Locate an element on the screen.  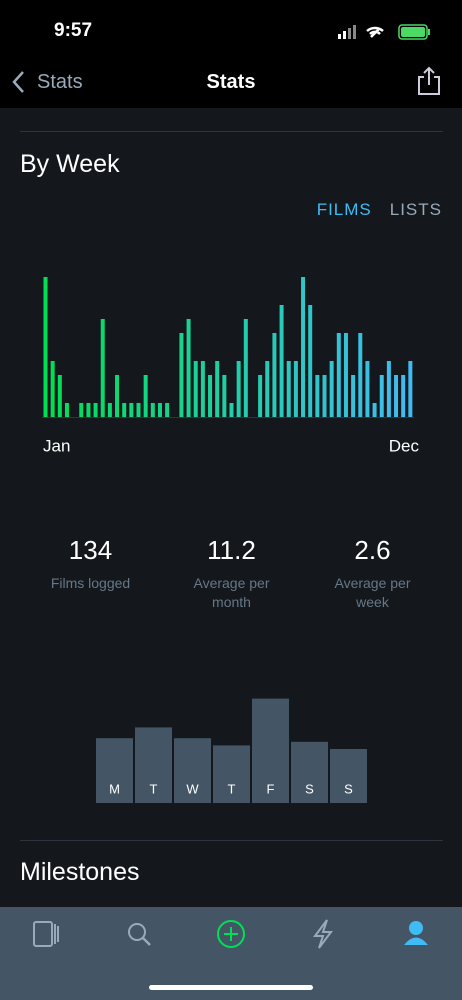
tab-bar is located at coordinates (231, 953).